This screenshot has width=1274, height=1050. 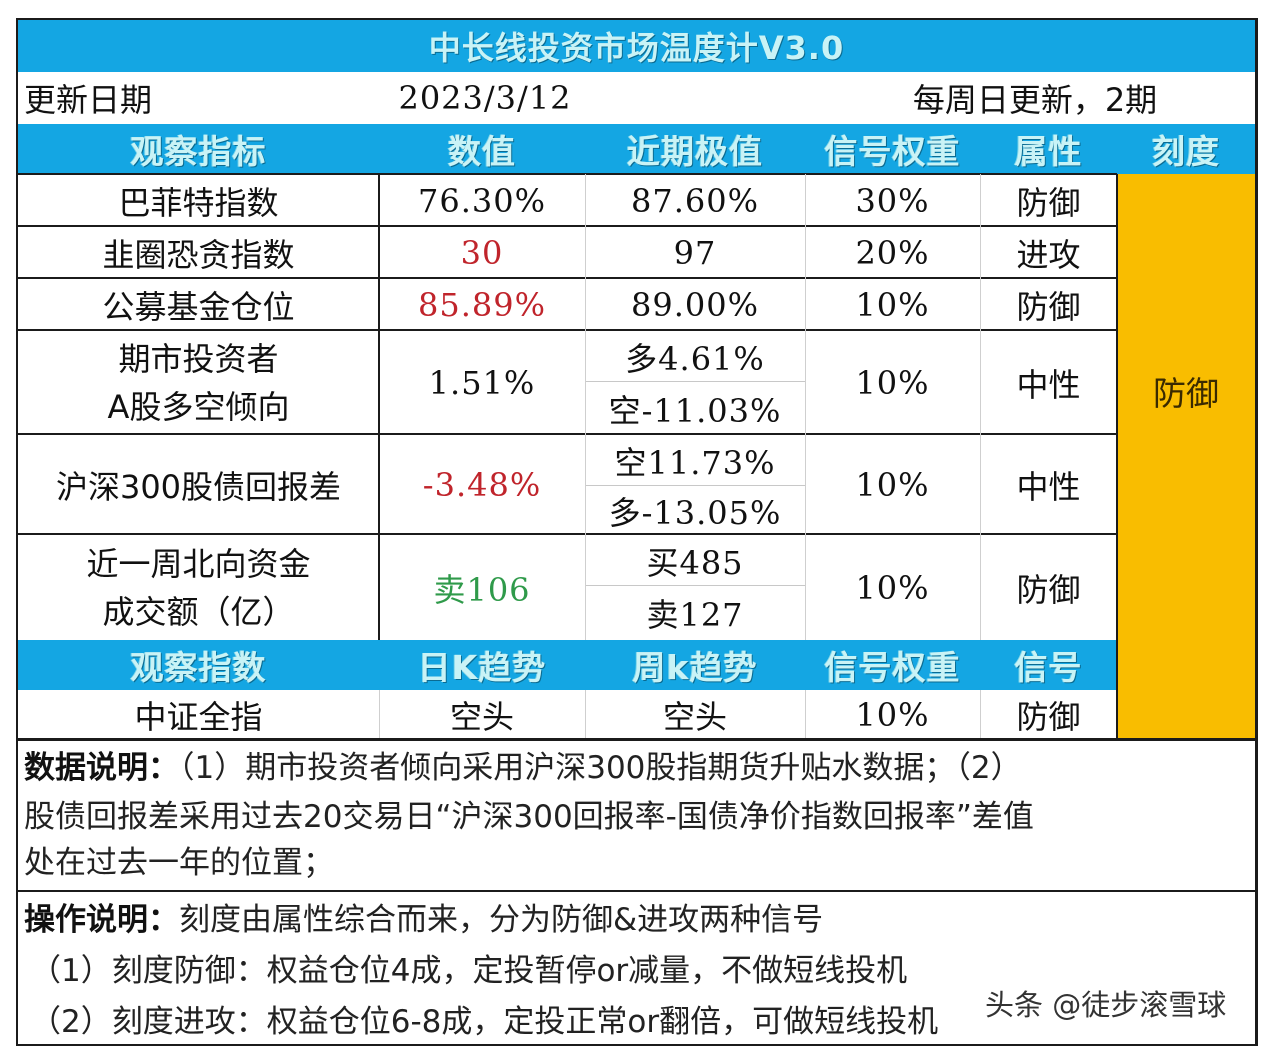 I want to click on weight-fund-position: 10%, so click(x=892, y=305).